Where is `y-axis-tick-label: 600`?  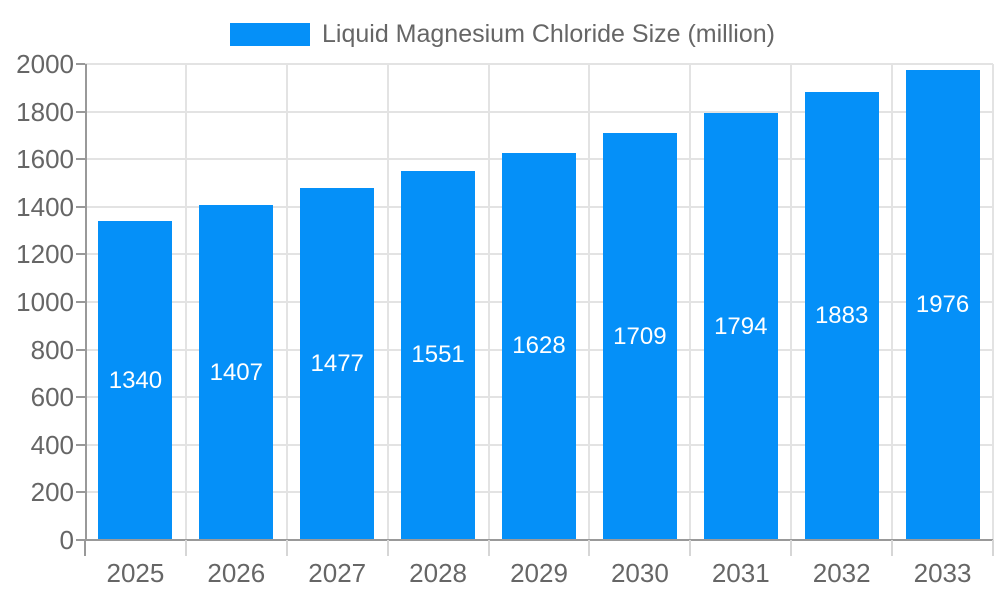 y-axis-tick-label: 600 is located at coordinates (52, 397).